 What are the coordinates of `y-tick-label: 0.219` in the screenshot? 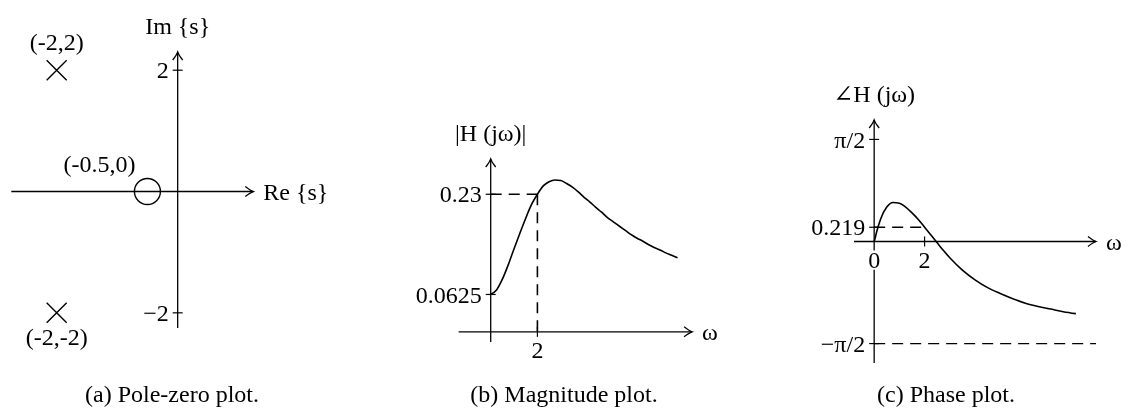 It's located at (838, 227).